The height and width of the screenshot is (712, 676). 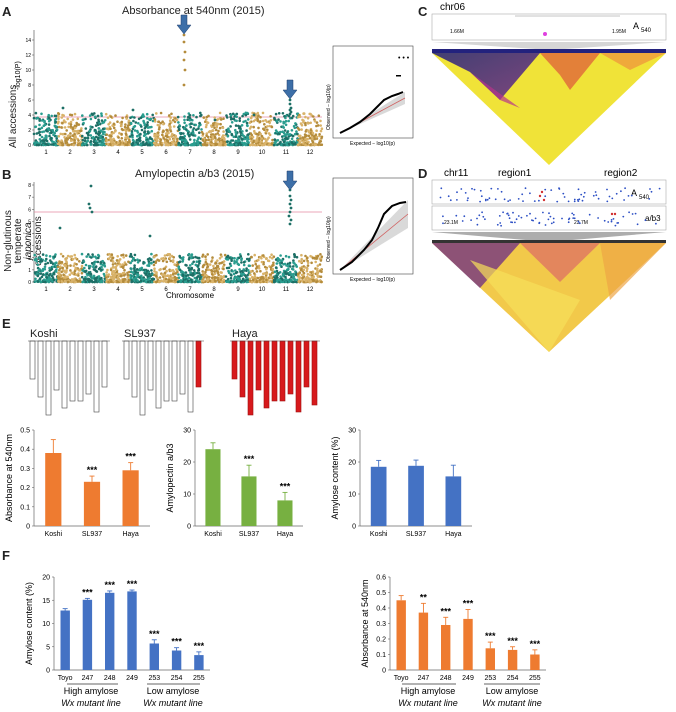 What do you see at coordinates (70, 153) in the screenshot?
I see `chromosome-tick-manA-2: 2` at bounding box center [70, 153].